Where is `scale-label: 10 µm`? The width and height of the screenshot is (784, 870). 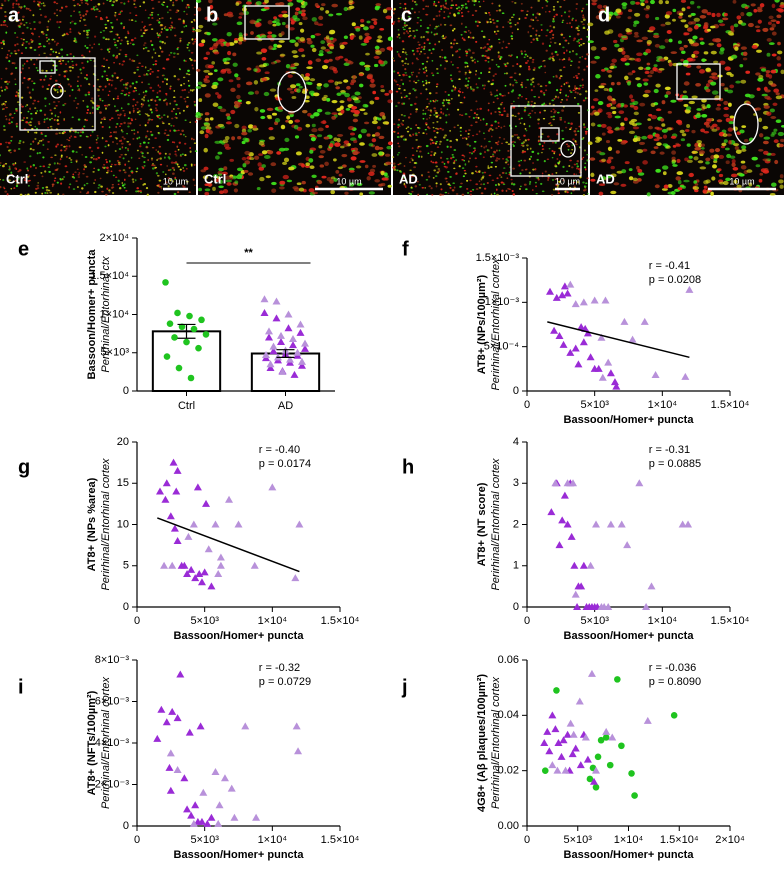 scale-label: 10 µm is located at coordinates (175, 181).